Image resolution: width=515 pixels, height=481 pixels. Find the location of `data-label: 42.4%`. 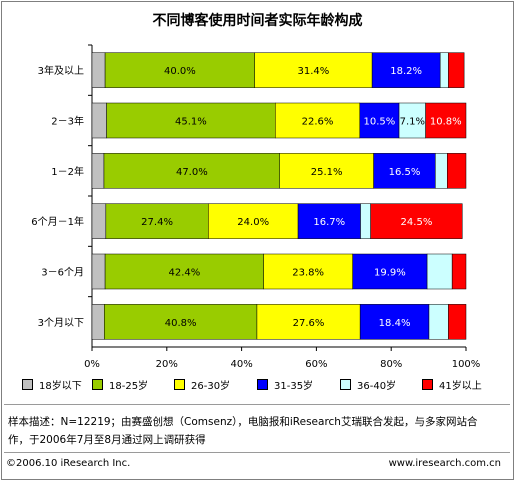

data-label: 42.4% is located at coordinates (184, 273).